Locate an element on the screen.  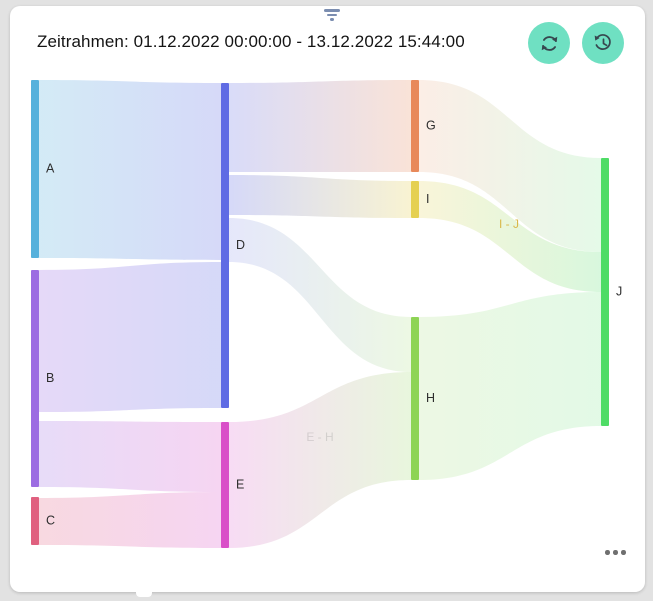
sankey-node-label-H: H is located at coordinates (430, 398).